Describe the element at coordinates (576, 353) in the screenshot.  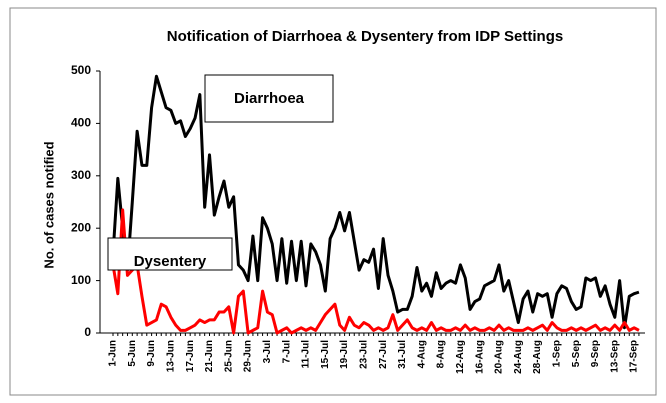
I see `x-tick-label: 5-Sep` at that location.